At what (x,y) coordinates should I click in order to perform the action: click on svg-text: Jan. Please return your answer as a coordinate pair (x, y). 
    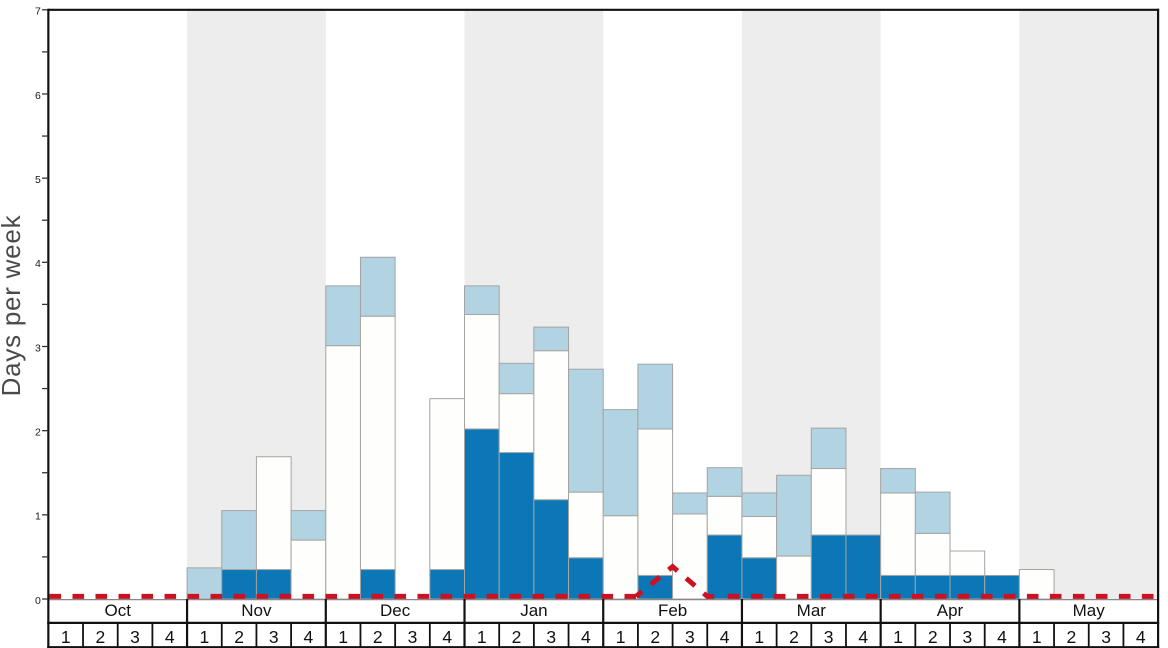
    Looking at the image, I should click on (533, 610).